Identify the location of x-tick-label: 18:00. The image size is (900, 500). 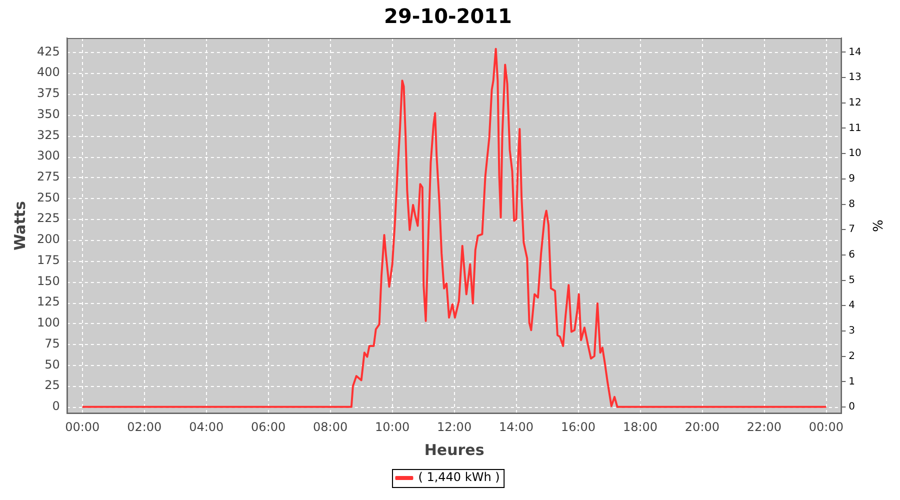
(640, 427).